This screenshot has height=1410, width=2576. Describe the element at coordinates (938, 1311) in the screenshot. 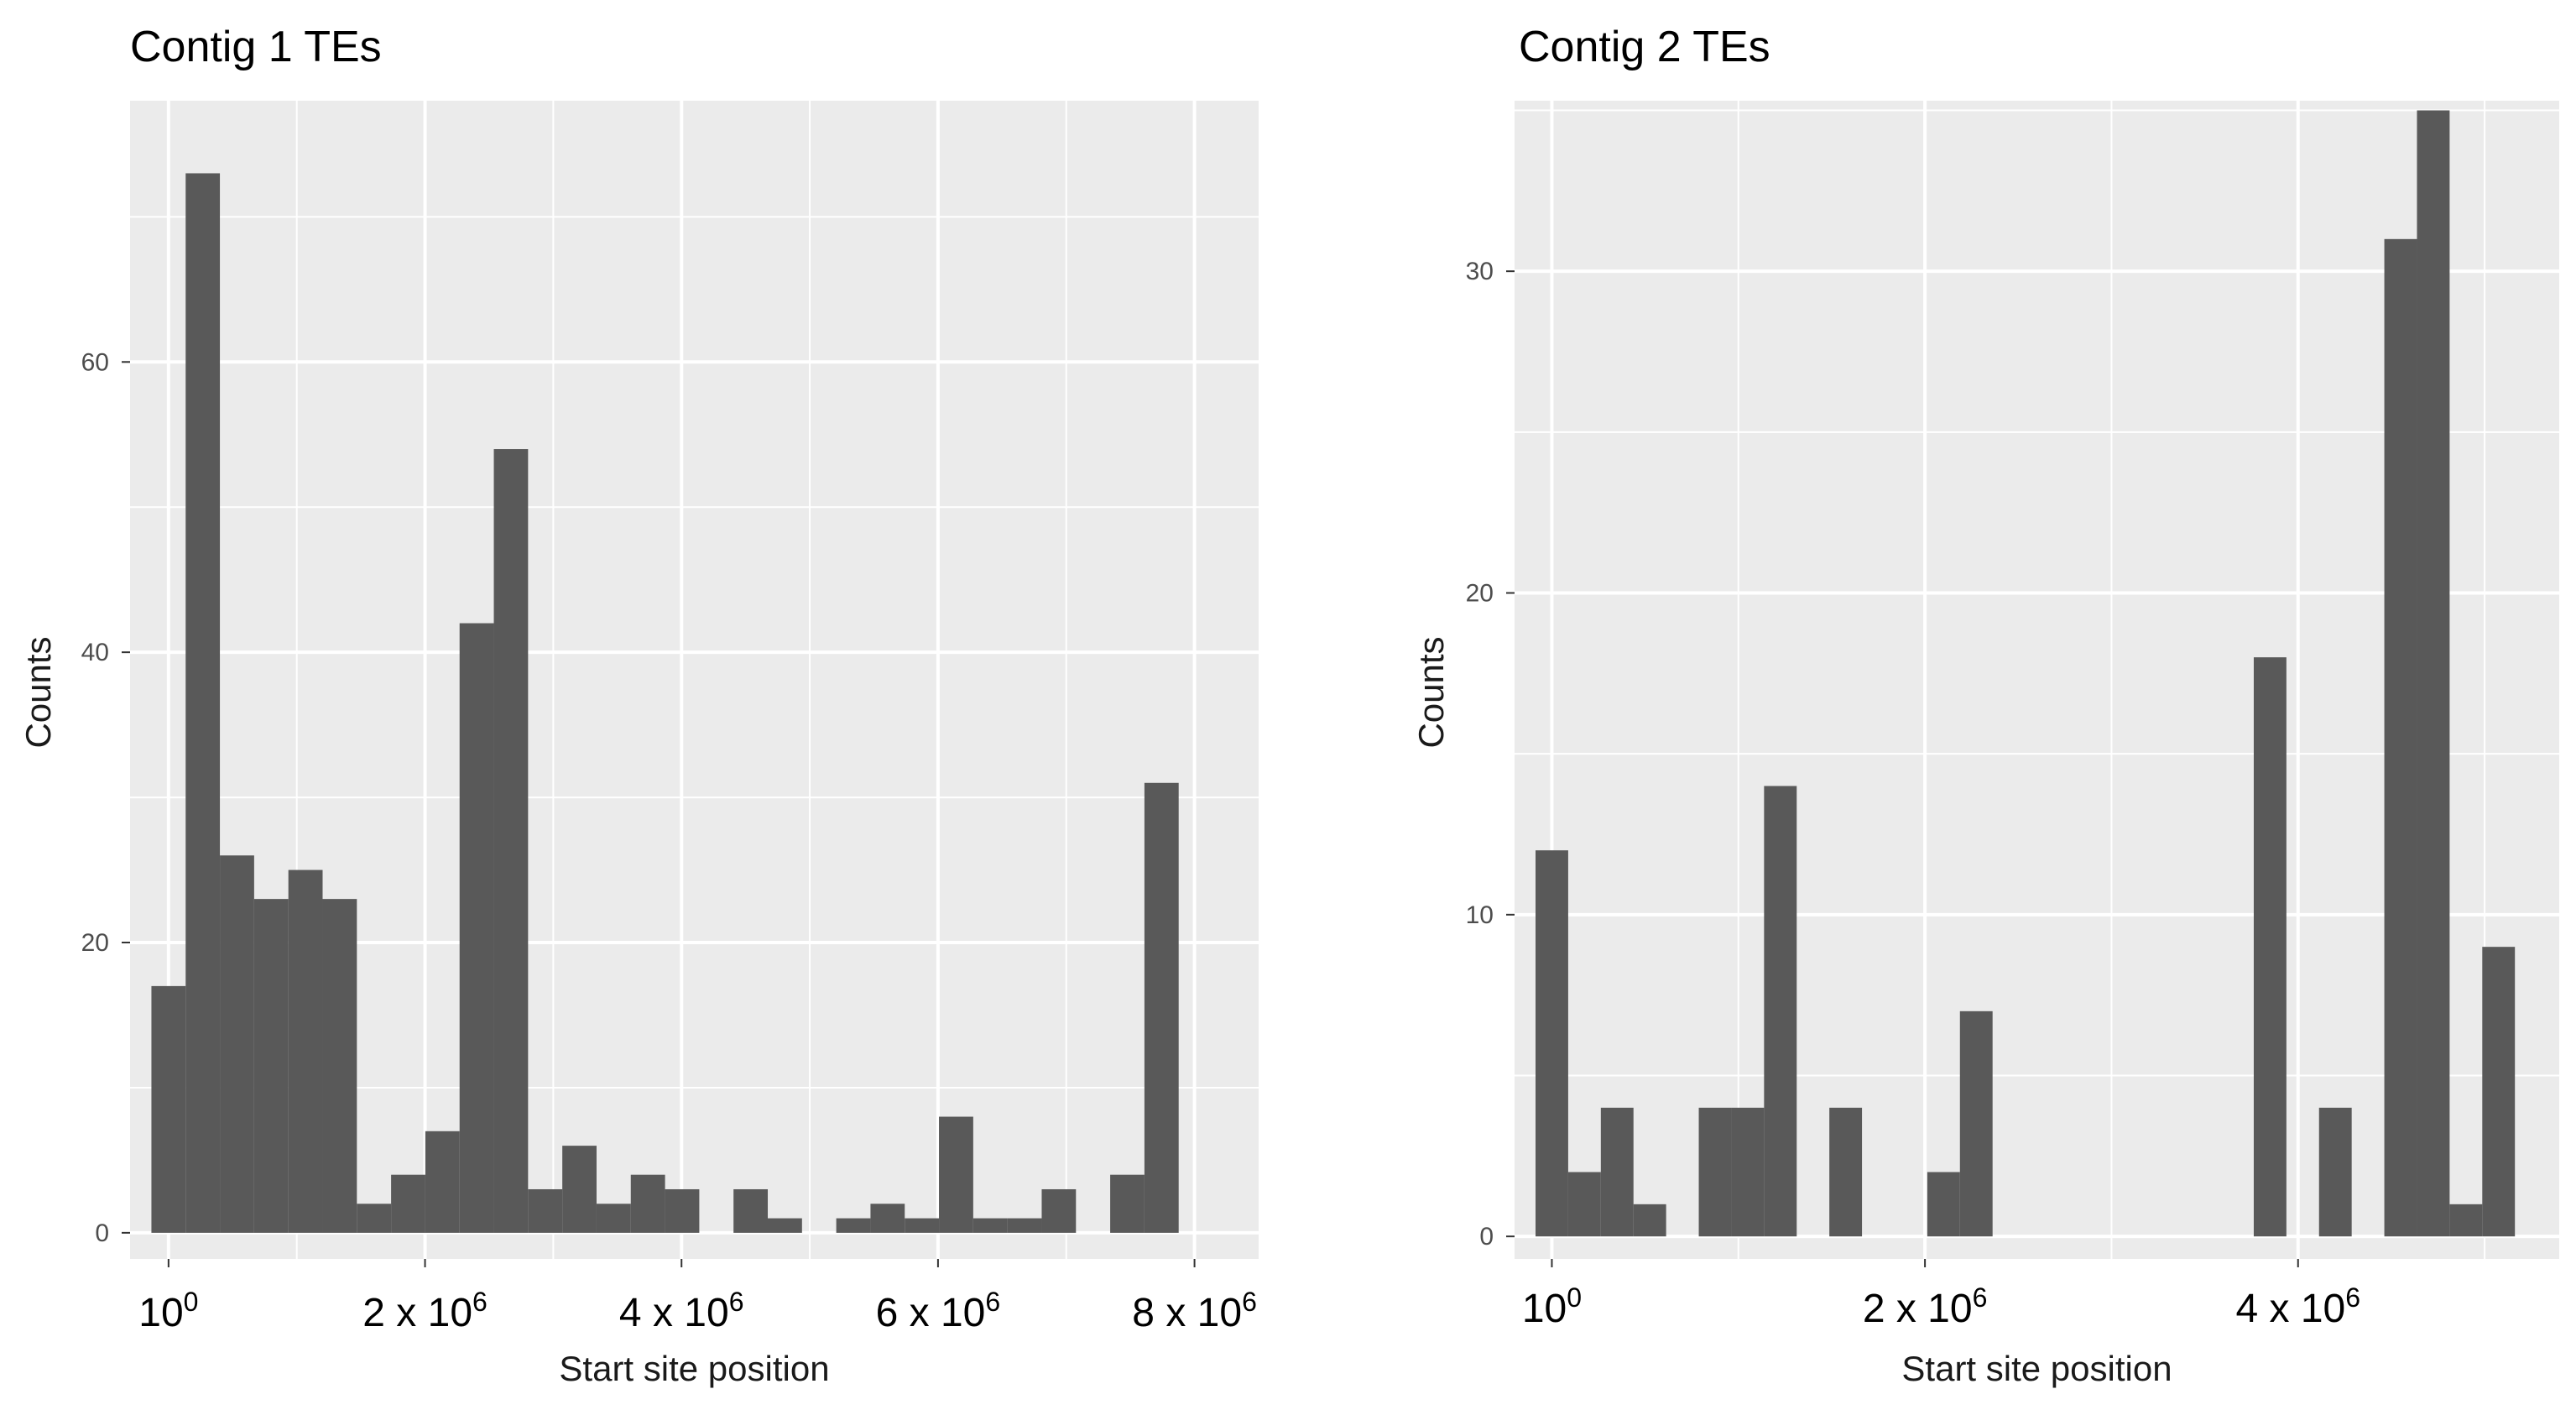

I see `x-tick-label: 6 x 10⁶` at that location.